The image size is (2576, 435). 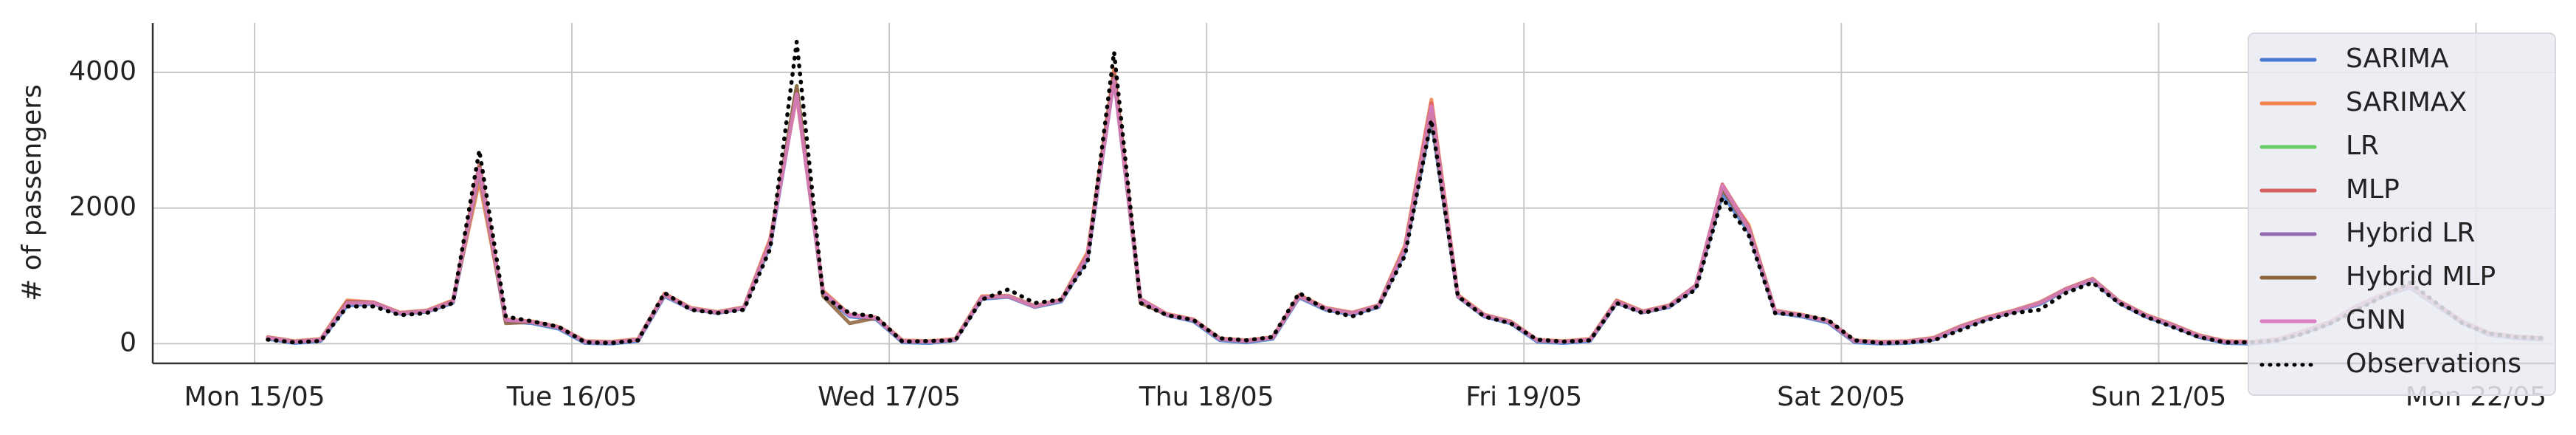 I want to click on legend-label: Hybrid MLP, so click(x=2421, y=276).